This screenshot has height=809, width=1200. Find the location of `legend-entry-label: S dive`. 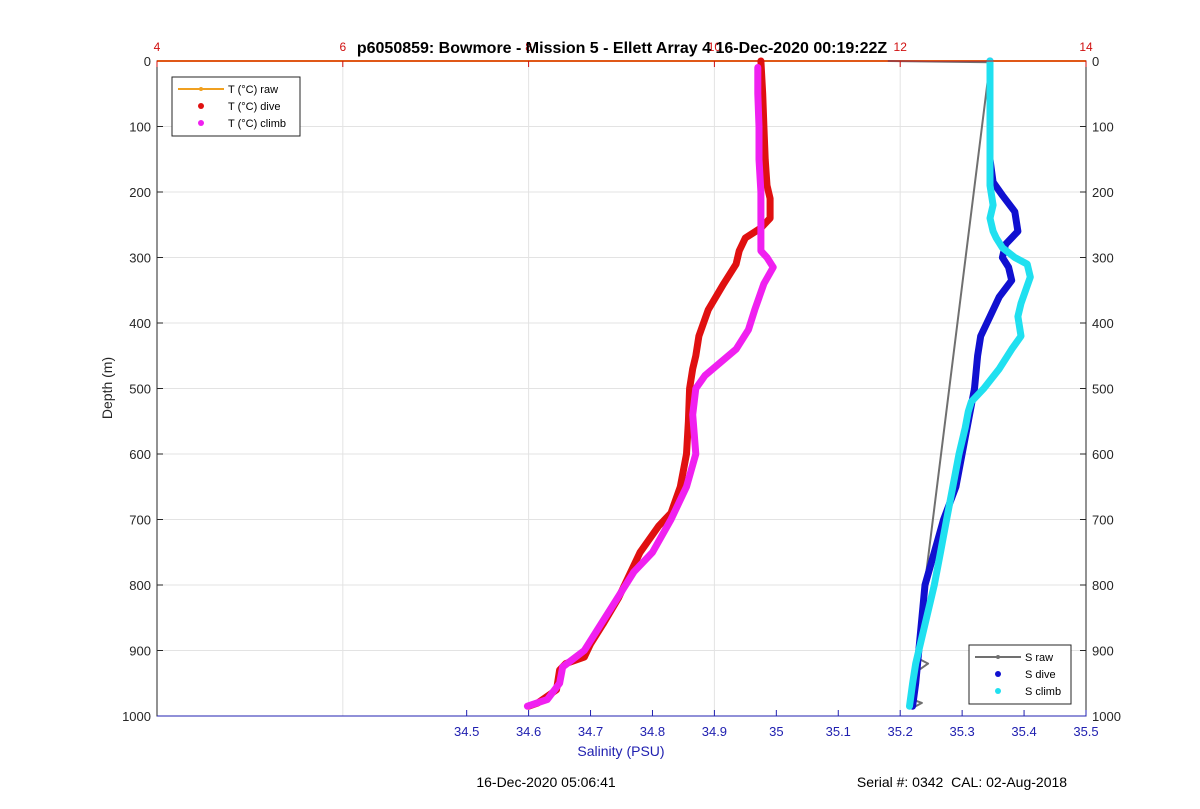

legend-entry-label: S dive is located at coordinates (1040, 675).